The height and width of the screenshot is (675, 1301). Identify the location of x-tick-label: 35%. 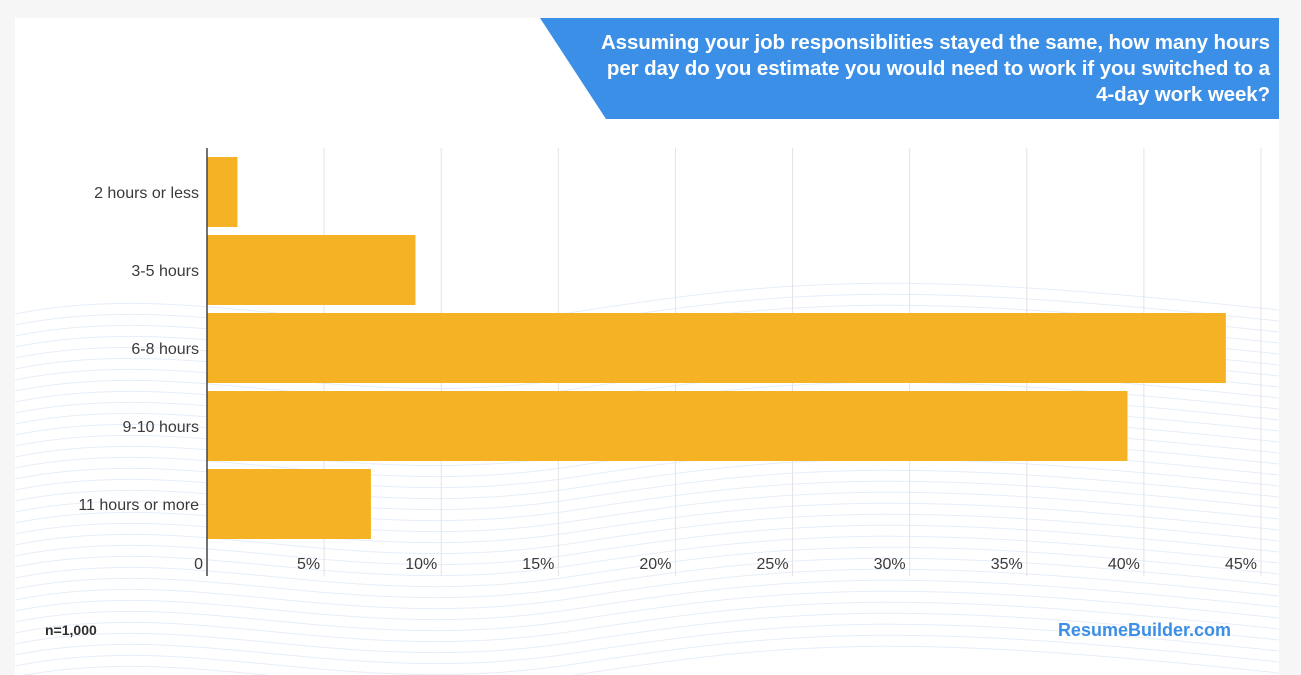
(1007, 564).